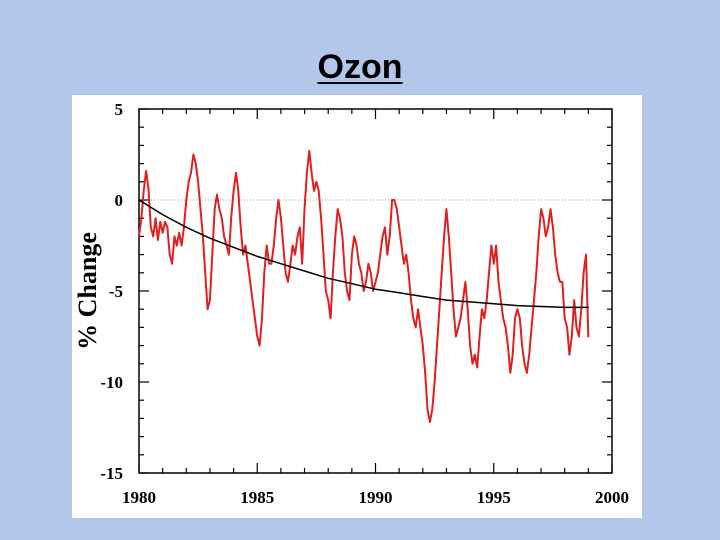 The width and height of the screenshot is (720, 540). I want to click on y-tick-label: -15, so click(111, 473).